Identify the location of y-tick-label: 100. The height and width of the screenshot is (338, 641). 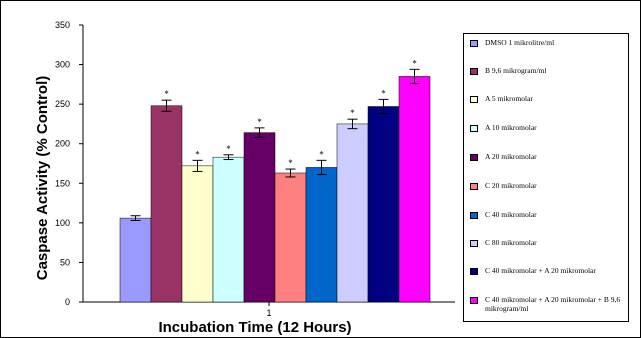
(62, 223).